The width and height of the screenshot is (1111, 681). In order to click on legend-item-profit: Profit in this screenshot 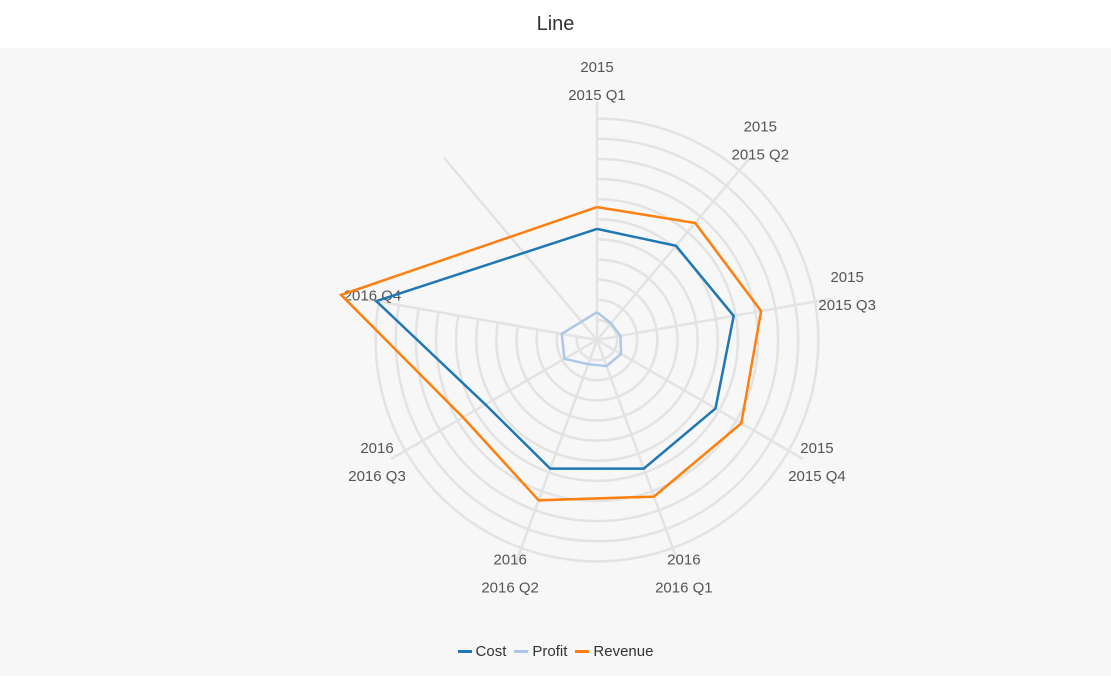, I will do `click(540, 651)`.